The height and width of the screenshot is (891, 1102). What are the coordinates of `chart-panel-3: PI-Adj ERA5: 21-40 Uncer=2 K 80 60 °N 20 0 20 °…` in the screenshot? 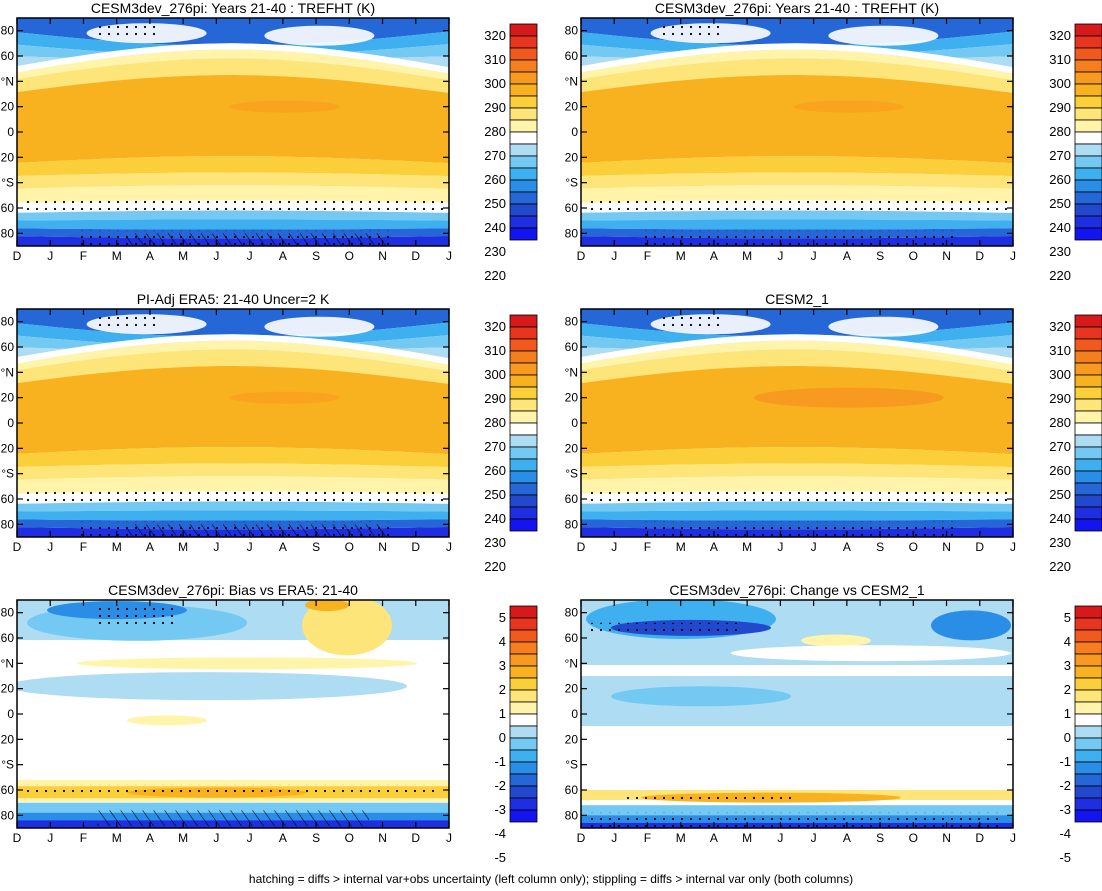 It's located at (226, 422).